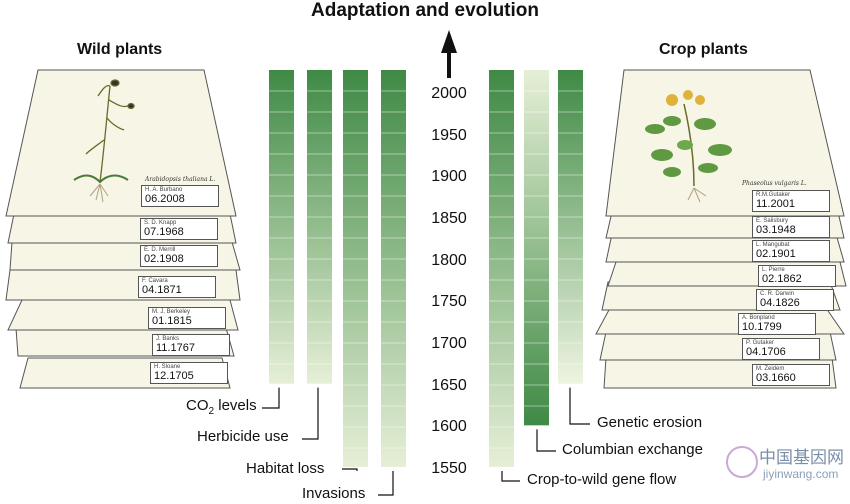 The height and width of the screenshot is (504, 850). What do you see at coordinates (120, 49) in the screenshot?
I see `wild-plants-title: Wild plants` at bounding box center [120, 49].